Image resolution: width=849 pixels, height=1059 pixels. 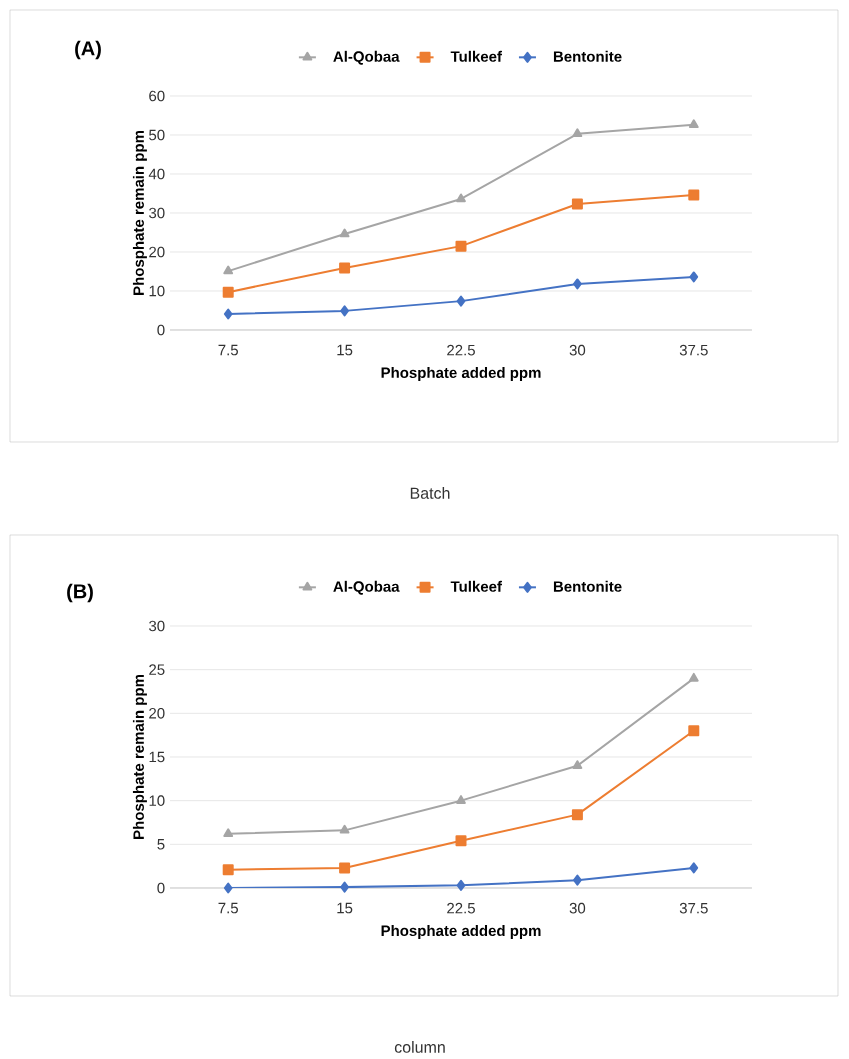 I want to click on chart-title: (A), so click(x=88, y=50).